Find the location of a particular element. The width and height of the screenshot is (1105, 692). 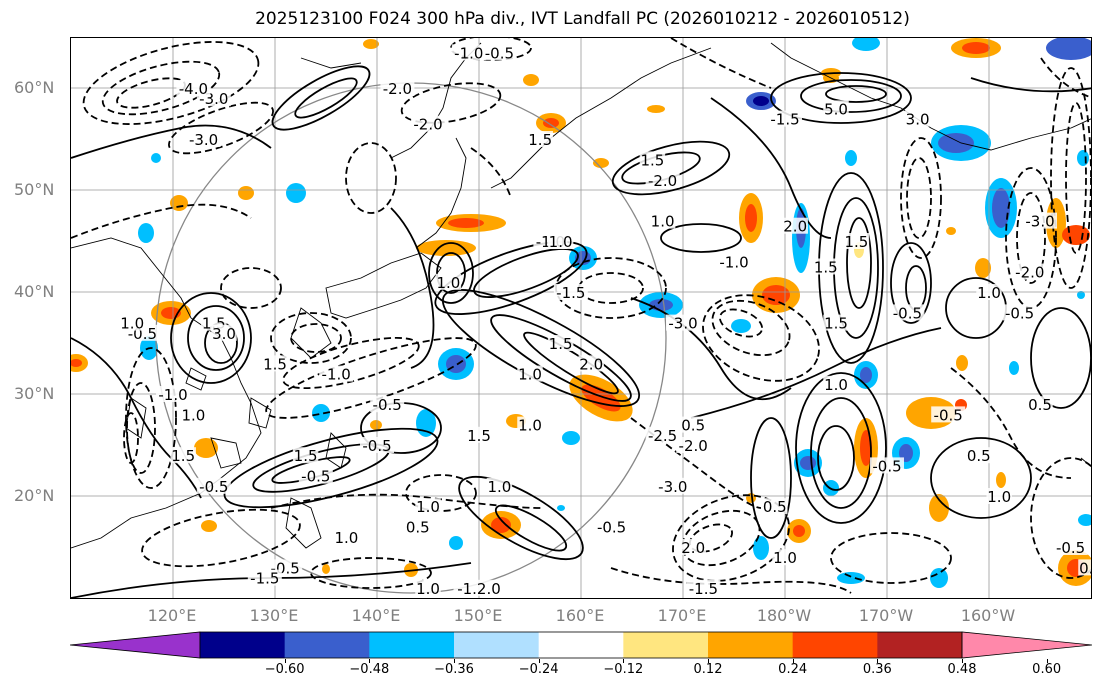

colorbar-tick-label: 0.24 is located at coordinates (793, 669).